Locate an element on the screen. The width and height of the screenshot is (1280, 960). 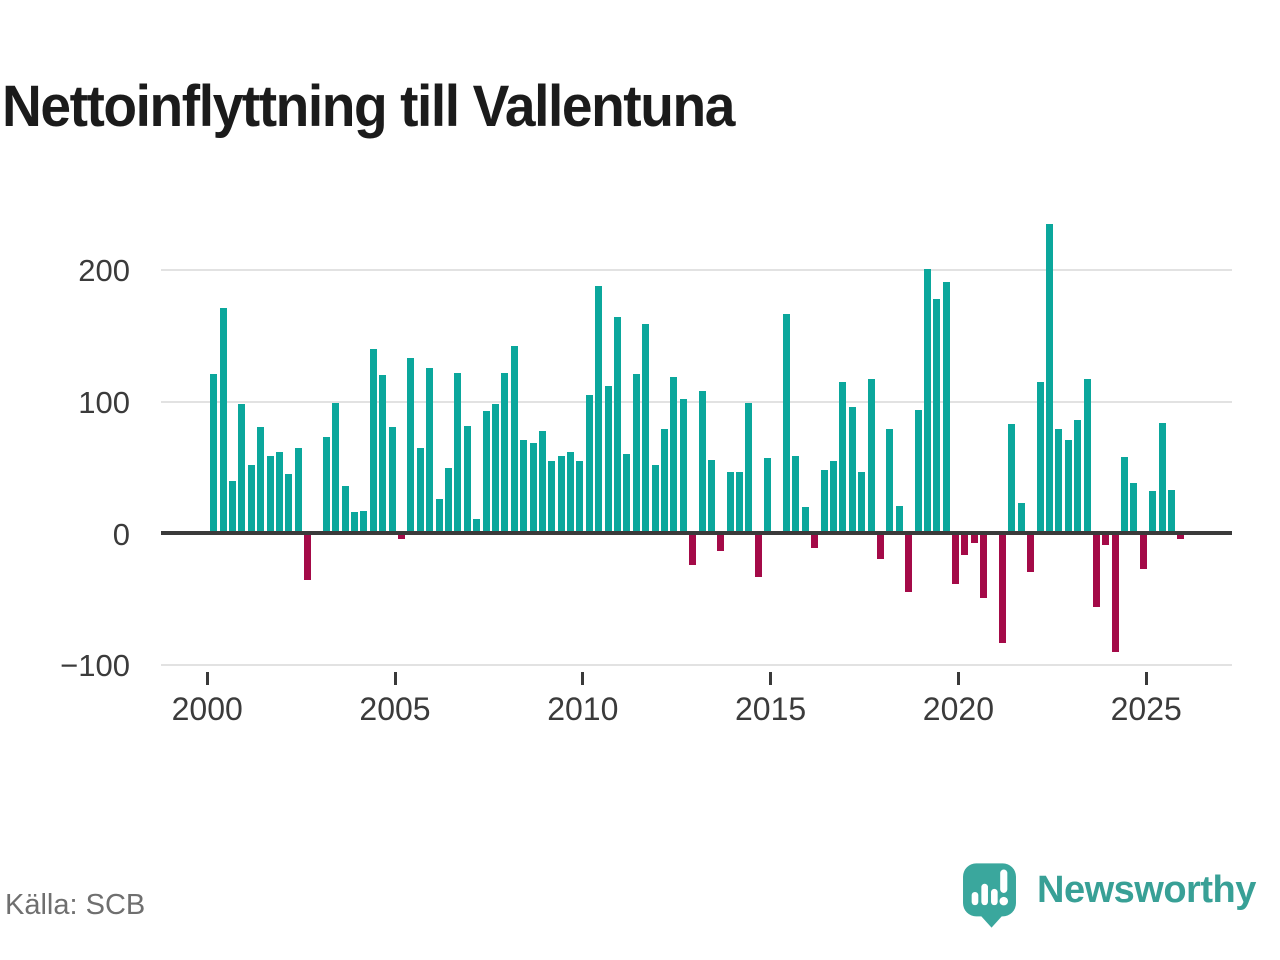
bar-2015-q4 is located at coordinates (805, 520).